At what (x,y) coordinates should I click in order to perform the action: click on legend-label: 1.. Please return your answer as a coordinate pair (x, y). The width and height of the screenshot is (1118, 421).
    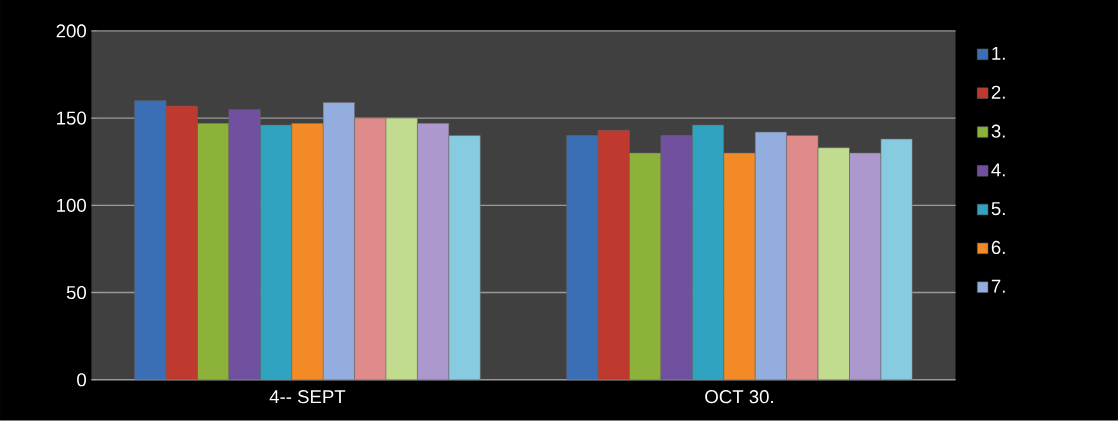
    Looking at the image, I should click on (998, 53).